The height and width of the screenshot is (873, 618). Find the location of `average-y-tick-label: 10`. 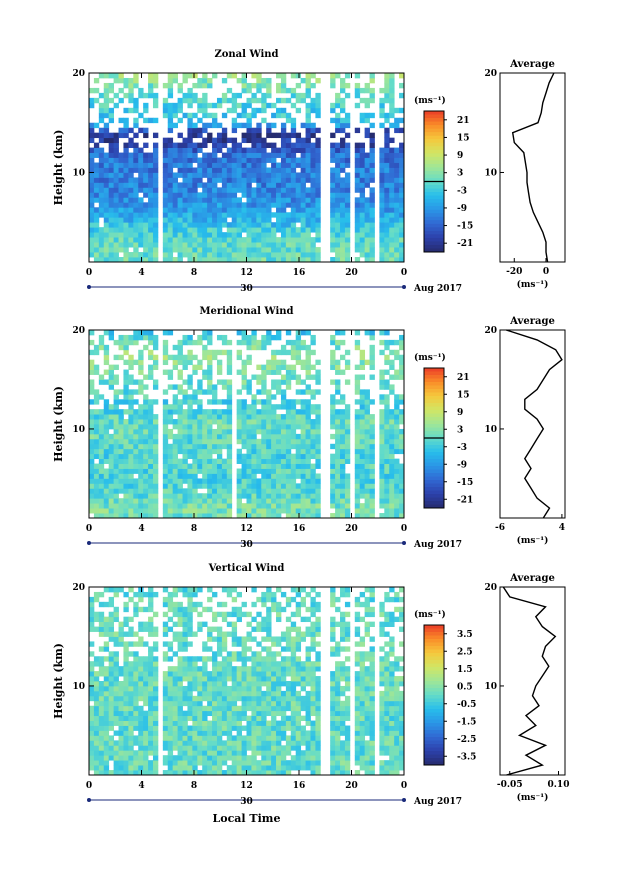

average-y-tick-label: 10 is located at coordinates (490, 430).